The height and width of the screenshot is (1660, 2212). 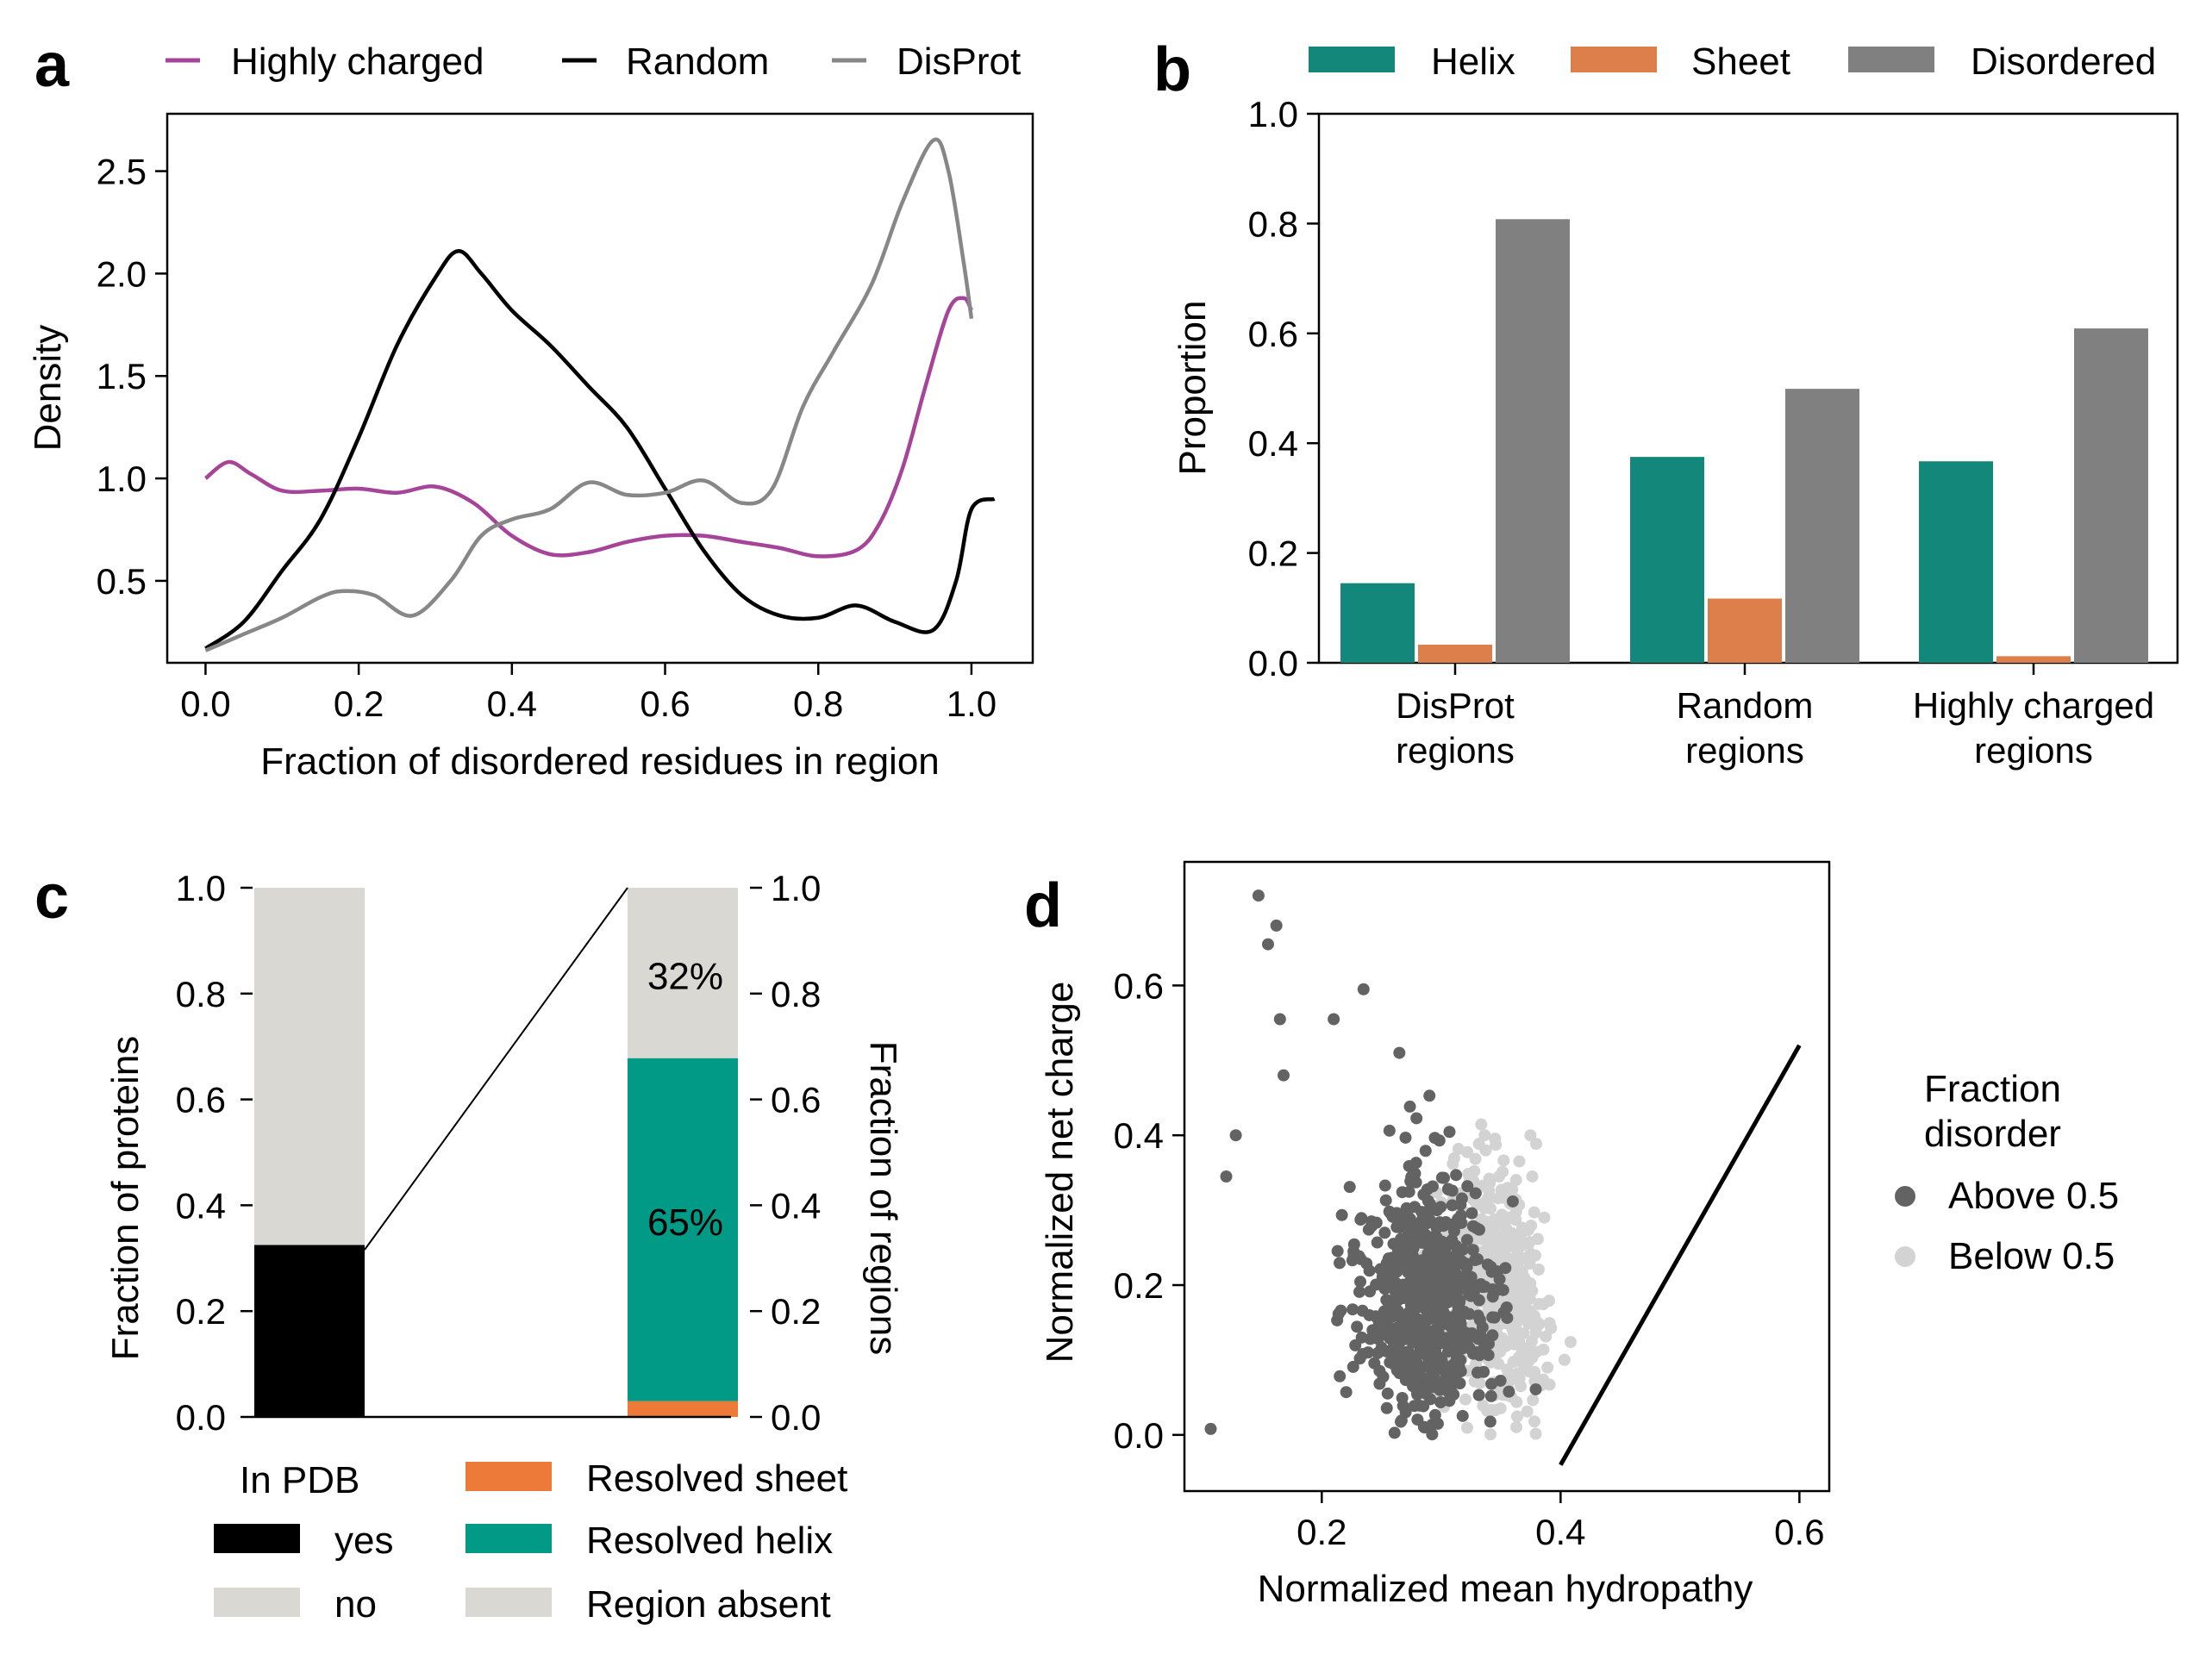 What do you see at coordinates (355, 1604) in the screenshot?
I see `legend-no-label: no` at bounding box center [355, 1604].